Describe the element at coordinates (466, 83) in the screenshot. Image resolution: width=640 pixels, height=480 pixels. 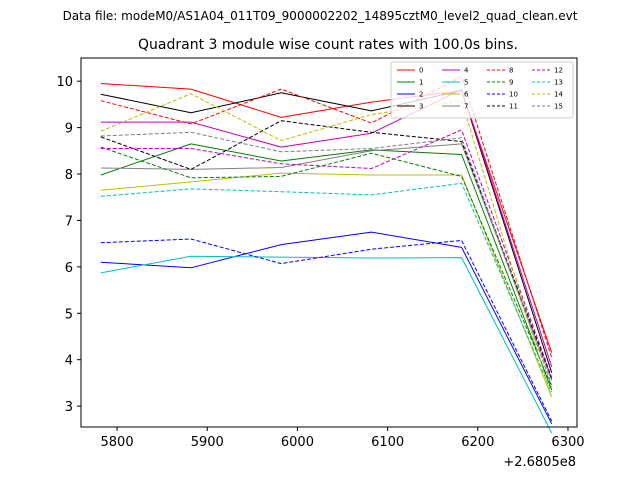
I see `legend-label-5: 5` at that location.